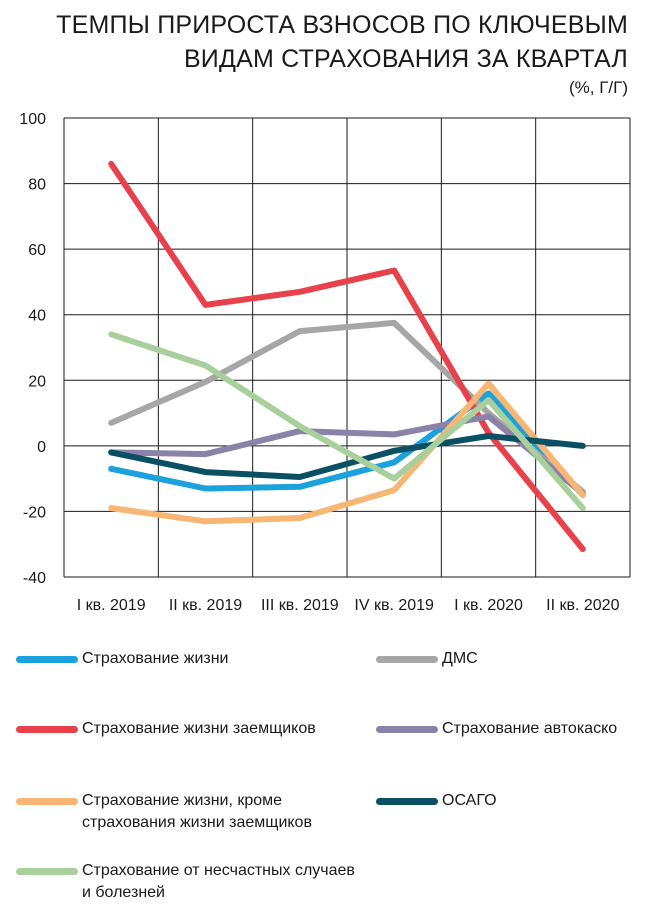 The width and height of the screenshot is (650, 922). Describe the element at coordinates (300, 605) in the screenshot. I see `x-tick-label-2: III кв. 2019` at that location.